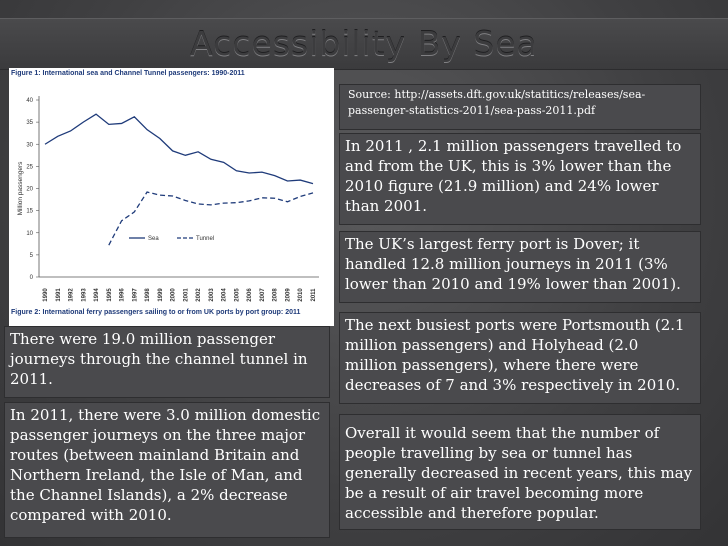 This screenshot has height=546, width=728. I want to click on x-tick-label: 1992, so click(72, 295).